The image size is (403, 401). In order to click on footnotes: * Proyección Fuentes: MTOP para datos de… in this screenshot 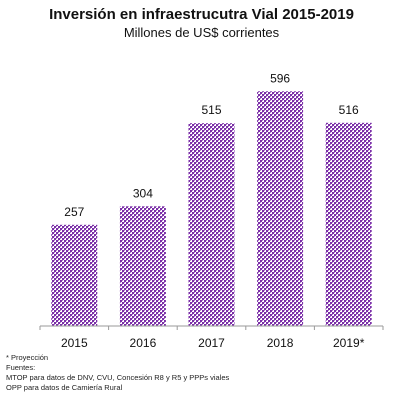, I will do `click(117, 373)`.